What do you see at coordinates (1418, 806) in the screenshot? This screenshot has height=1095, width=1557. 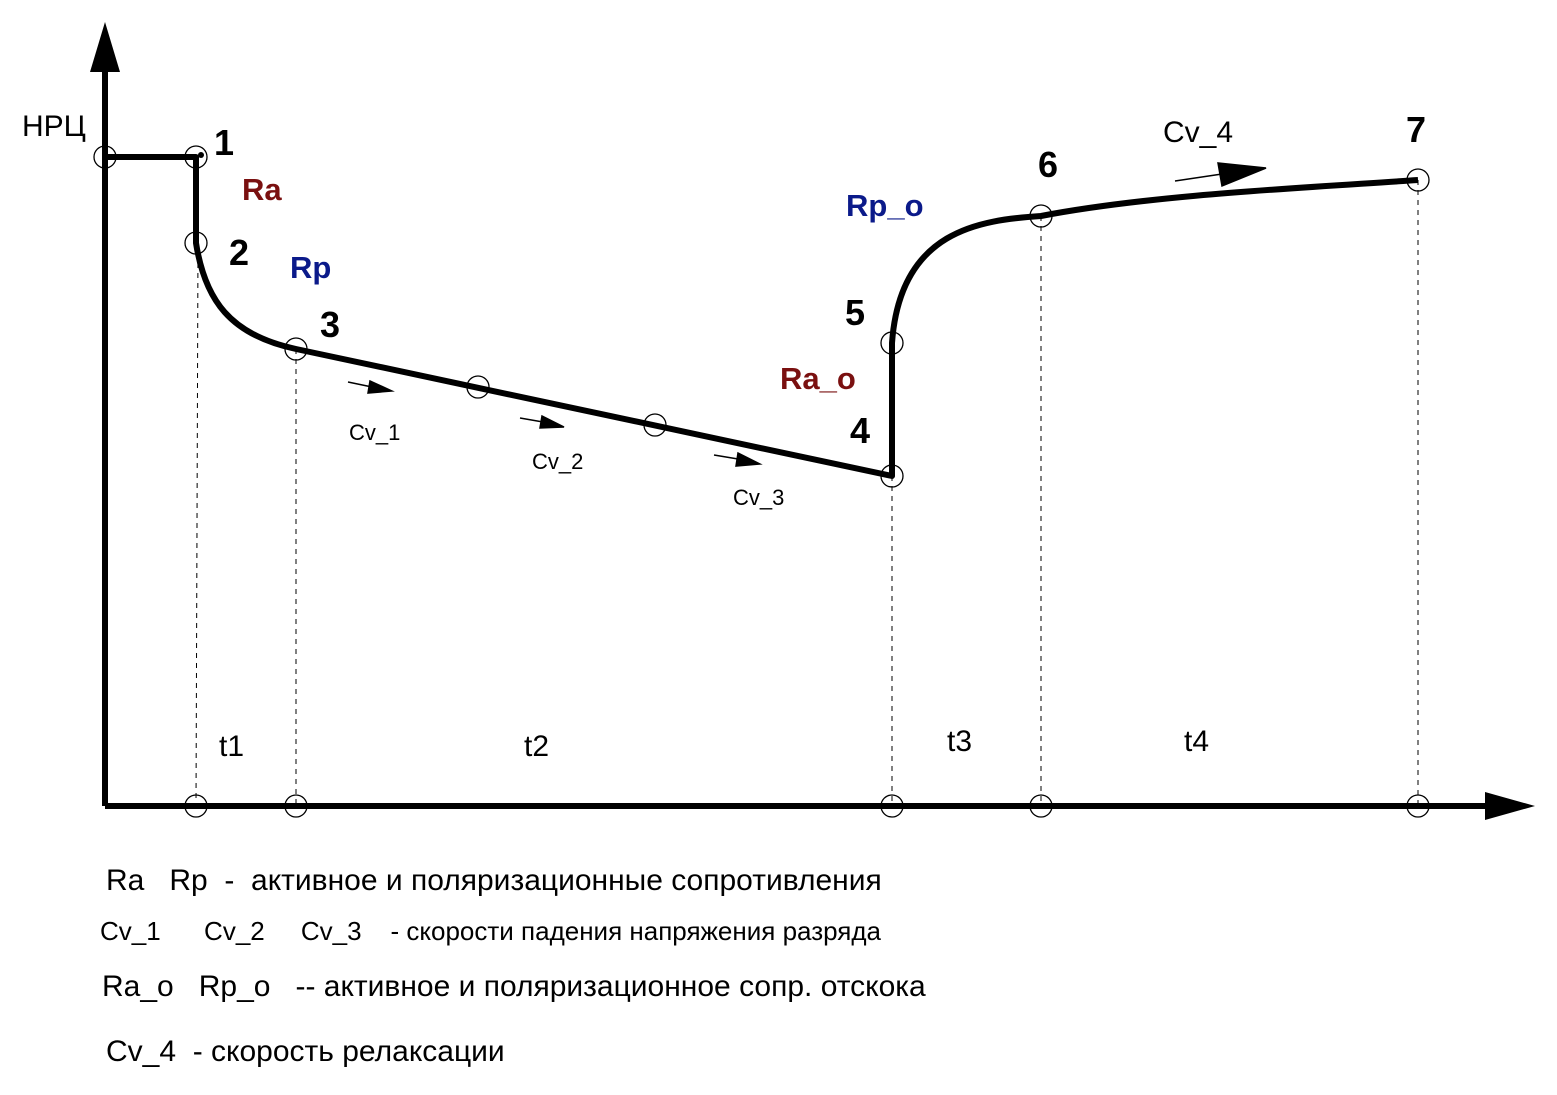 I see `marker-axis-t4-end` at bounding box center [1418, 806].